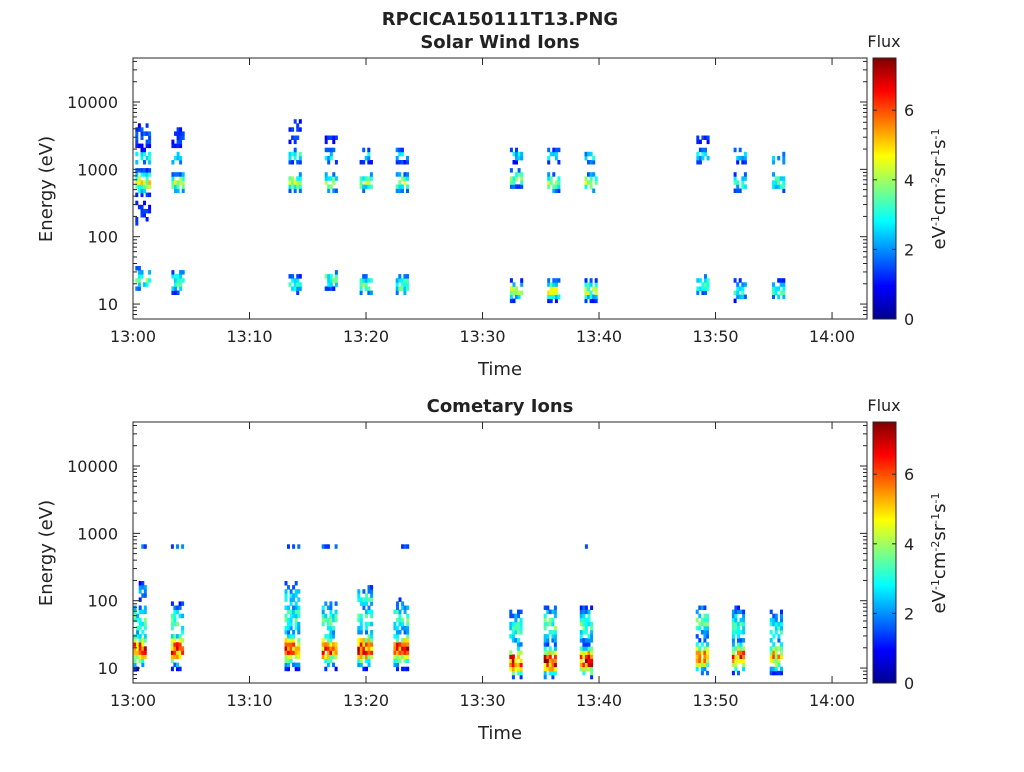  Describe the element at coordinates (97, 533) in the screenshot. I see `y-tick-label: 1000` at that location.